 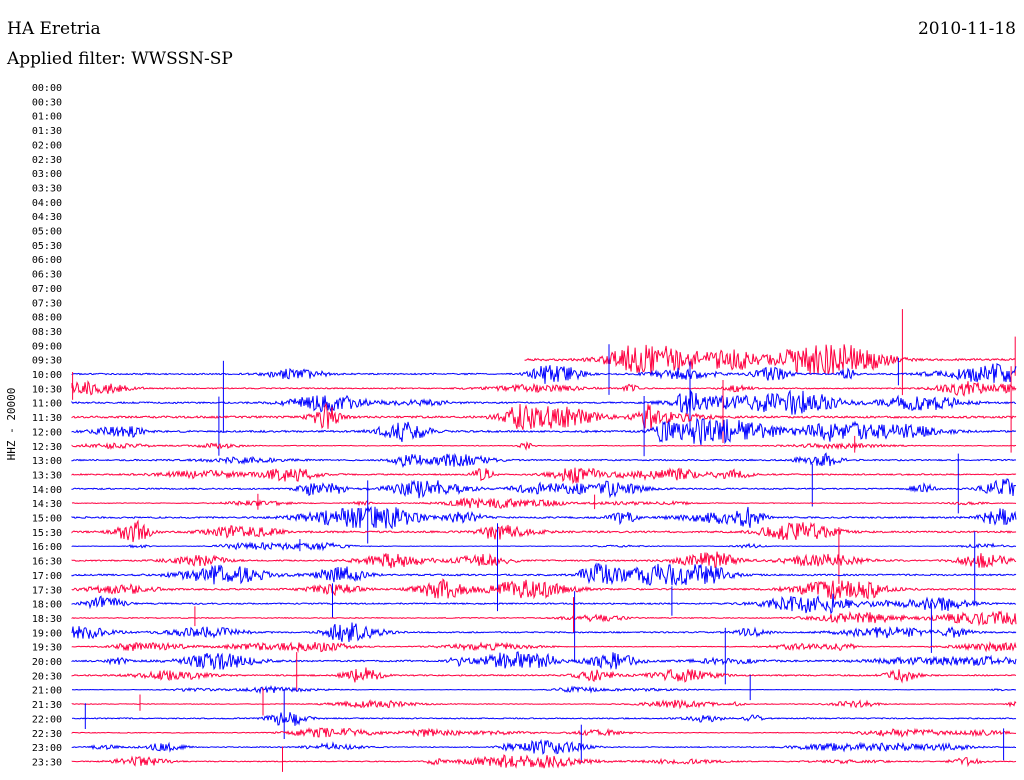 I want to click on row-time-label: 12:00, so click(x=47, y=432).